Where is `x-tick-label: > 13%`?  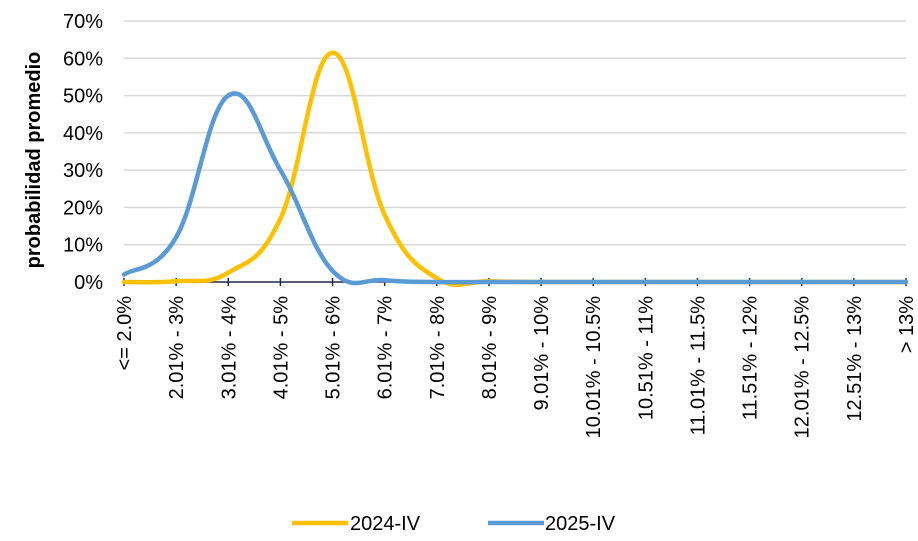 x-tick-label: > 13% is located at coordinates (907, 324).